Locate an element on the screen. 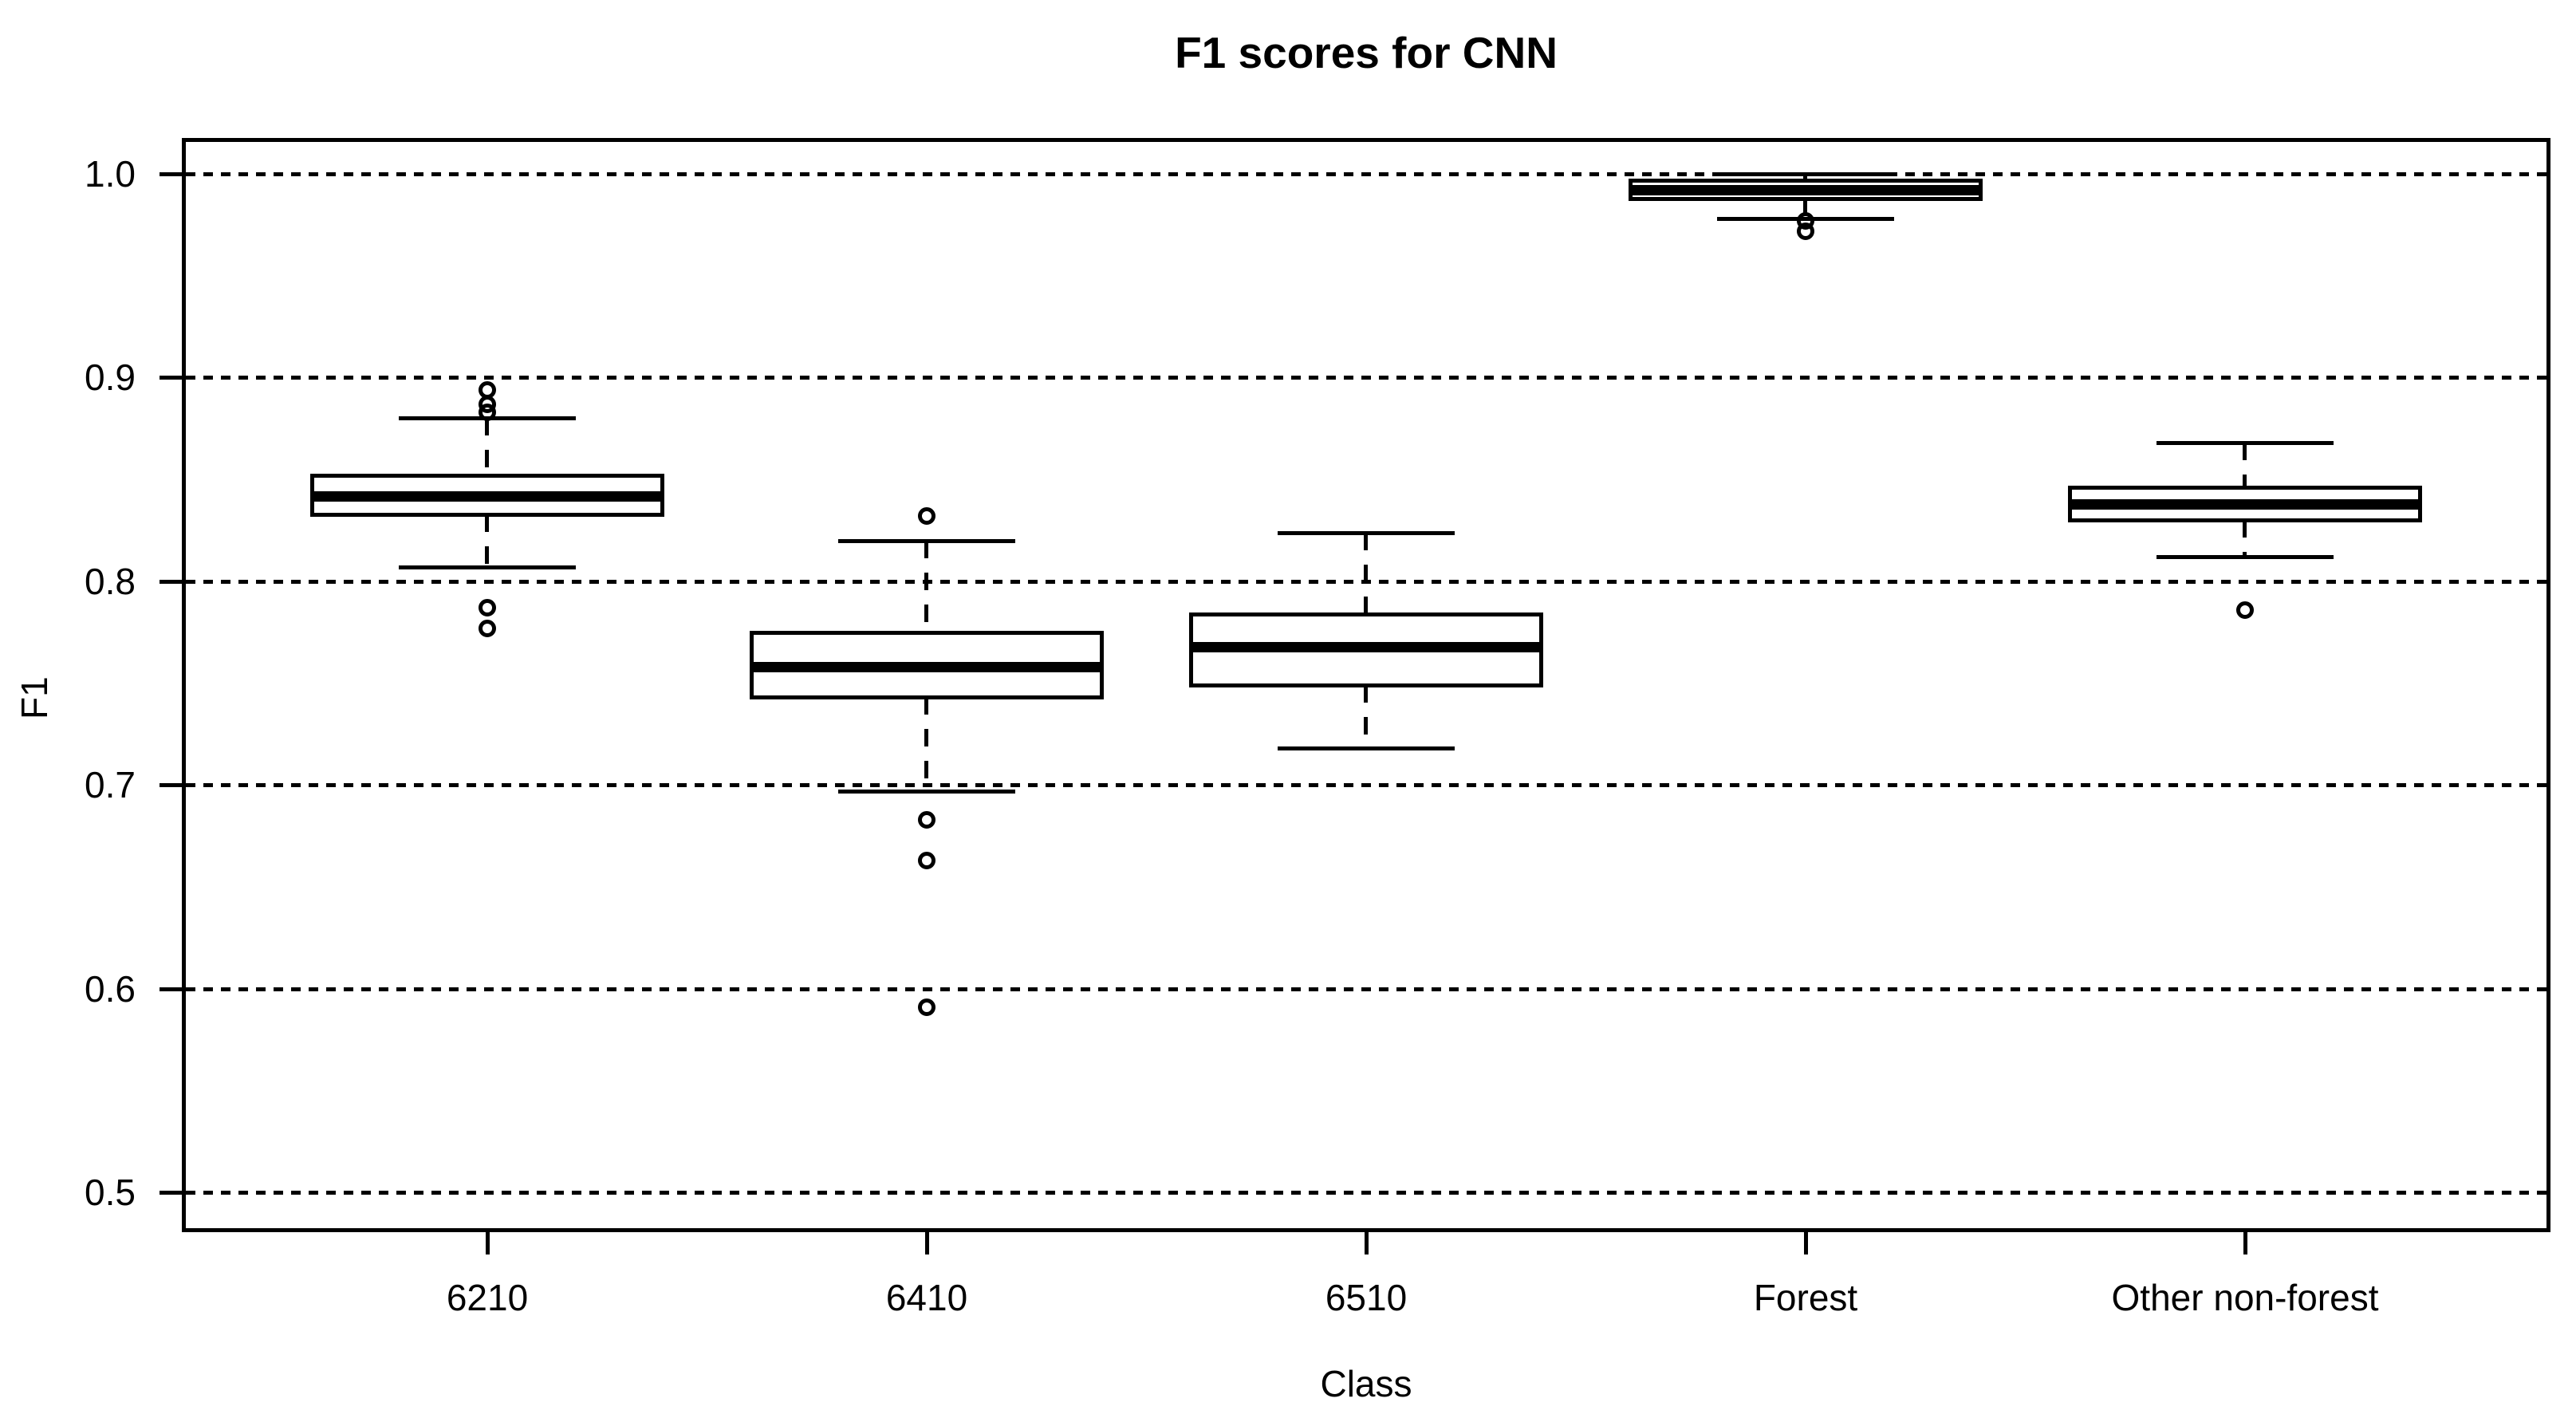 This screenshot has width=2576, height=1414. x-category-label: Other non-forest is located at coordinates (2245, 1297).